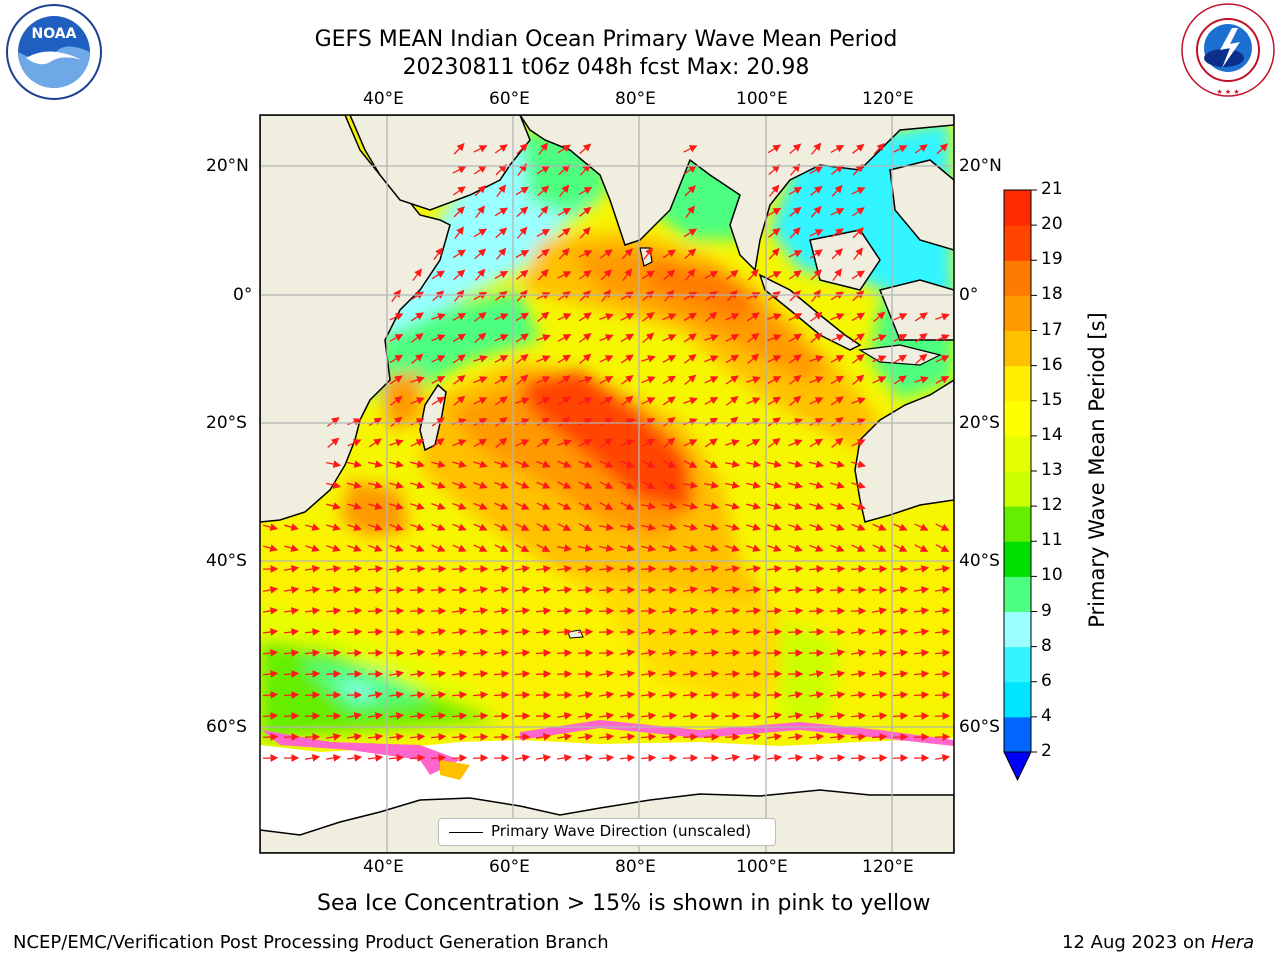 Image resolution: width=1280 pixels, height=960 pixels. Describe the element at coordinates (1034, 471) in the screenshot. I see `colorbar-ticks` at that location.